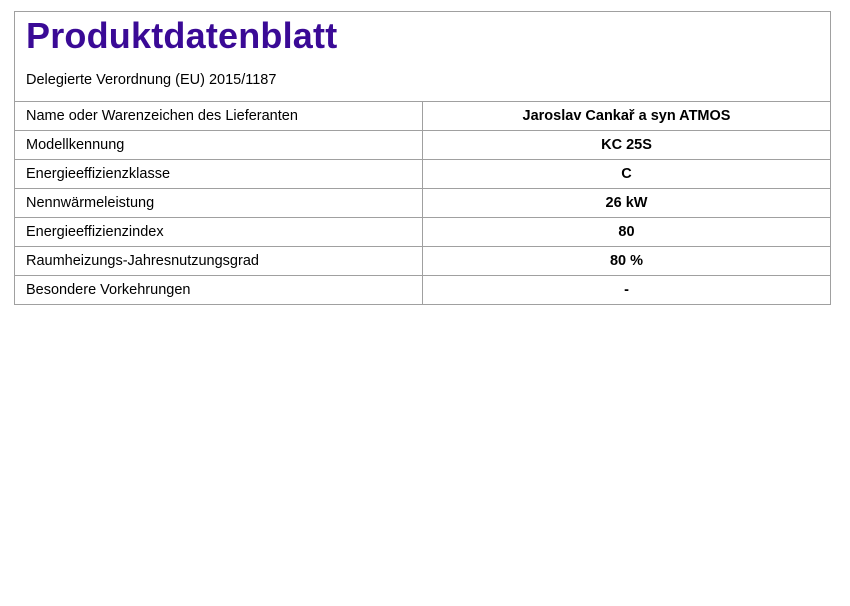 This screenshot has height=606, width=850. What do you see at coordinates (626, 116) in the screenshot?
I see `row-value: Jaroslav Cankař a syn ATMOS` at bounding box center [626, 116].